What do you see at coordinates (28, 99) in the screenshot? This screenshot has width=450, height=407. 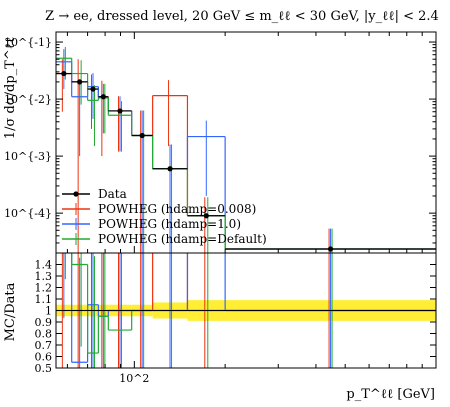 I see `y-tick-label-main: 10^{-2}` at bounding box center [28, 99].